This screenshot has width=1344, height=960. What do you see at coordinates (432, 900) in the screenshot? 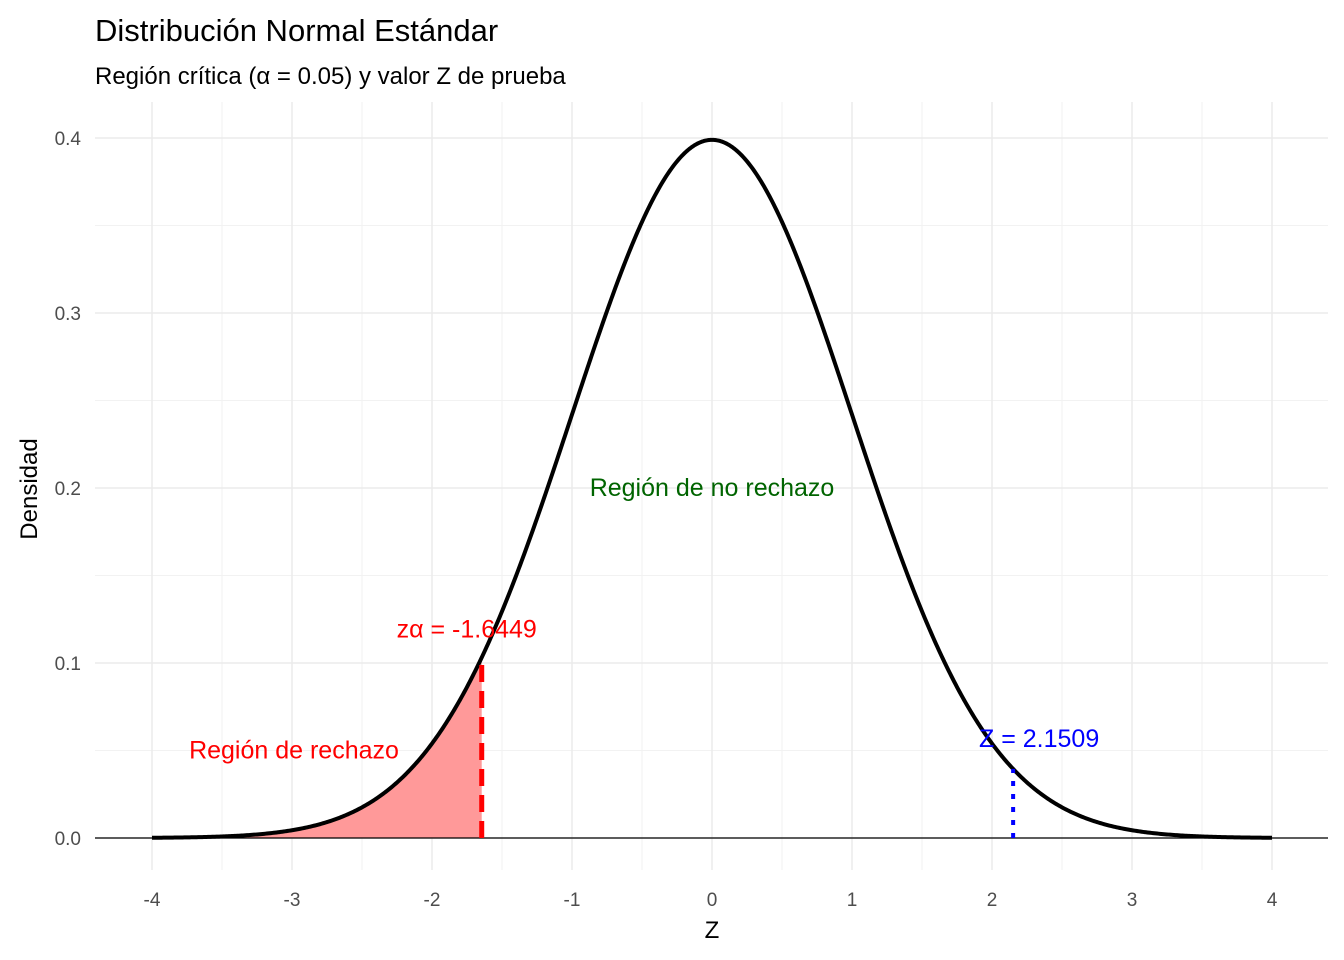
I see `x-tick-label: -2` at bounding box center [432, 900].